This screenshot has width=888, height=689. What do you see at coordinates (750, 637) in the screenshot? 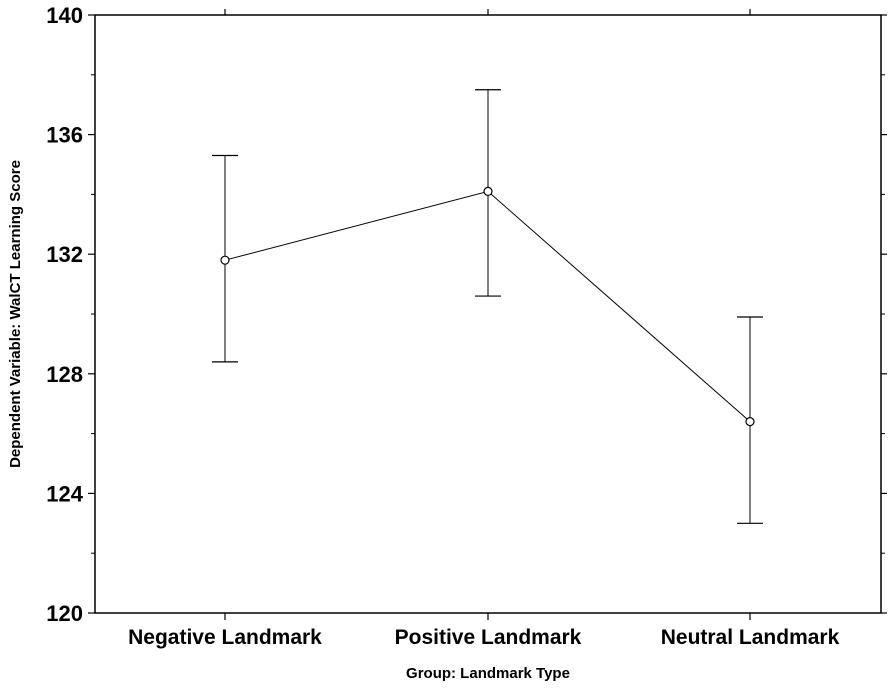
I see `x-tick-label: Neutral Landmark` at bounding box center [750, 637].